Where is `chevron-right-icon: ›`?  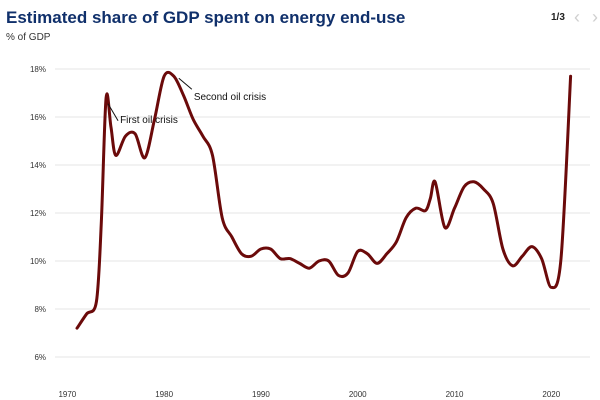
chevron-right-icon: › is located at coordinates (595, 17).